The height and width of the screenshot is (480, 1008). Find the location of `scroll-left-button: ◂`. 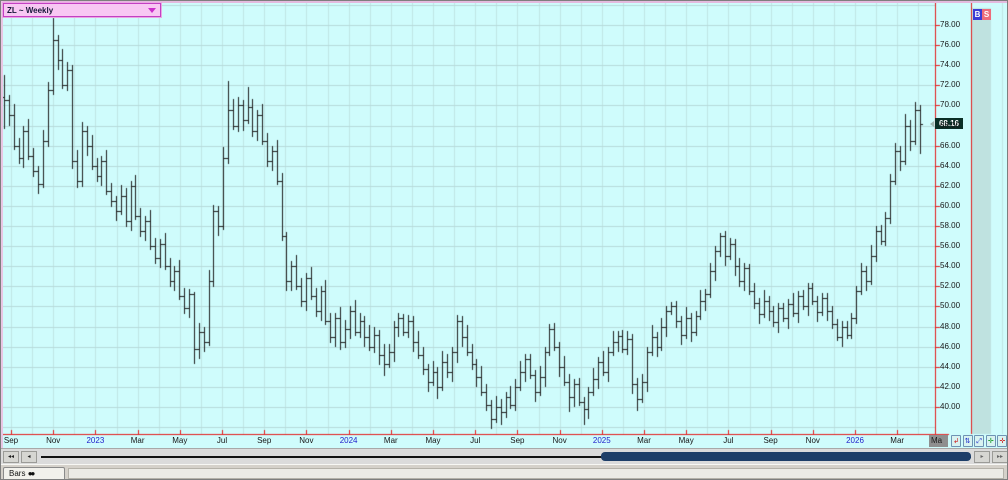

scroll-left-button: ◂ is located at coordinates (29, 457).